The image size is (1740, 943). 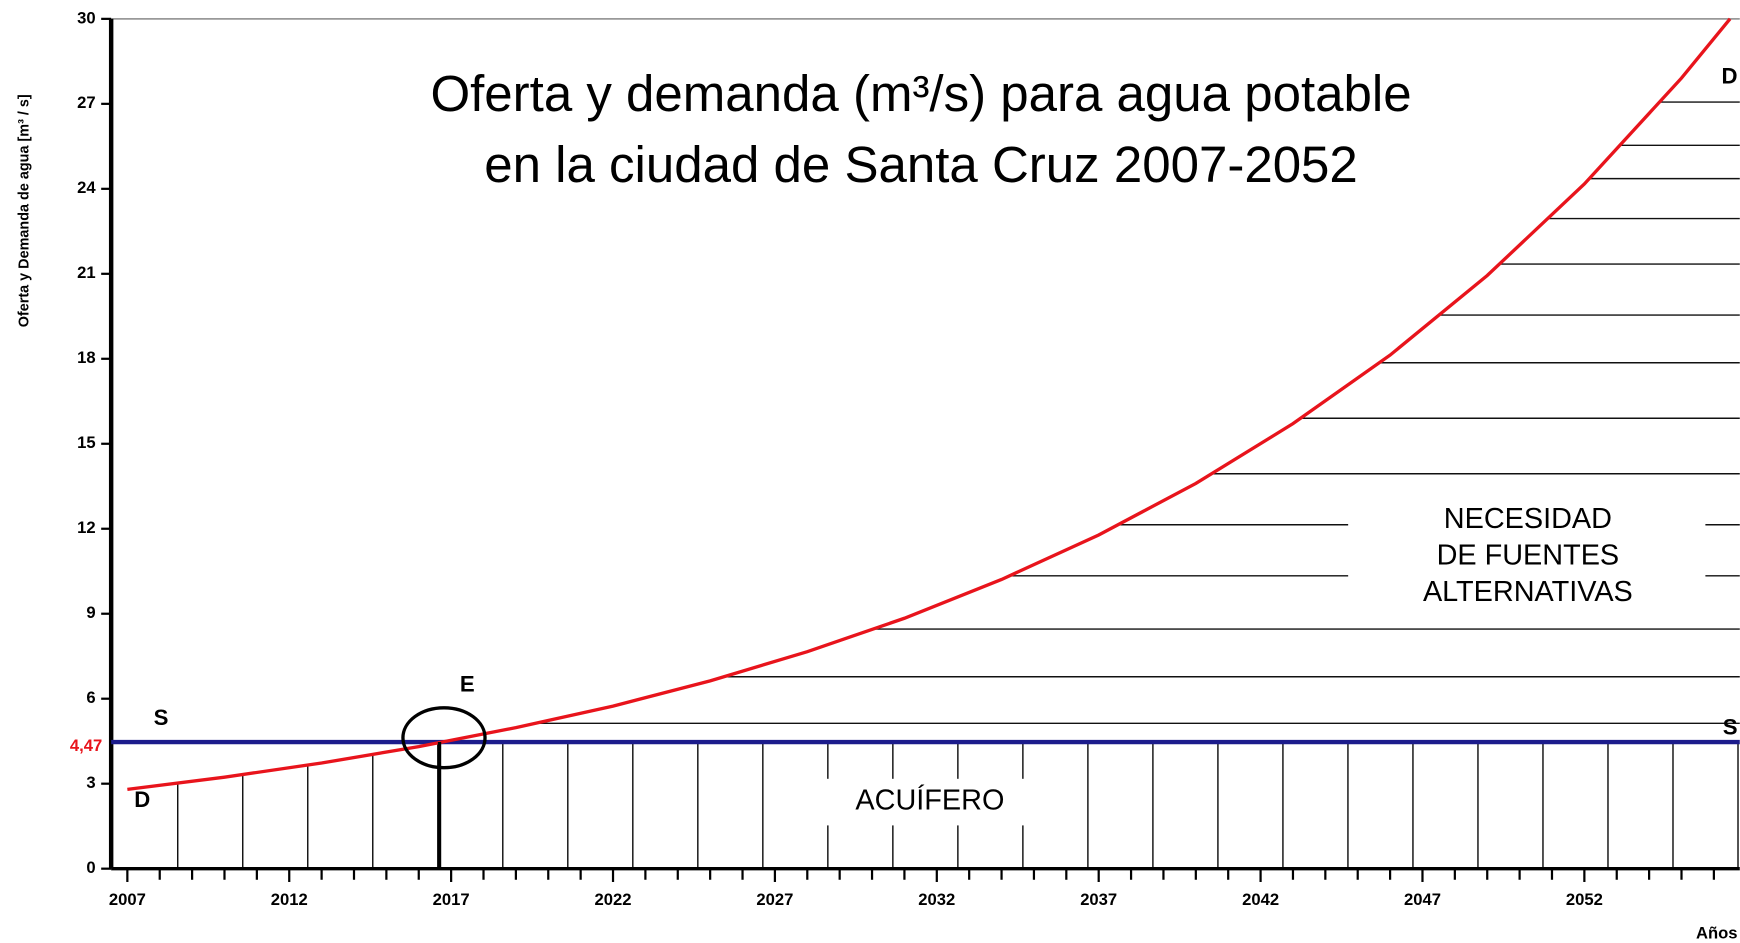 I want to click on y-axis-label: Oferta y Demanda de agua [m³ / s], so click(x=24, y=210).